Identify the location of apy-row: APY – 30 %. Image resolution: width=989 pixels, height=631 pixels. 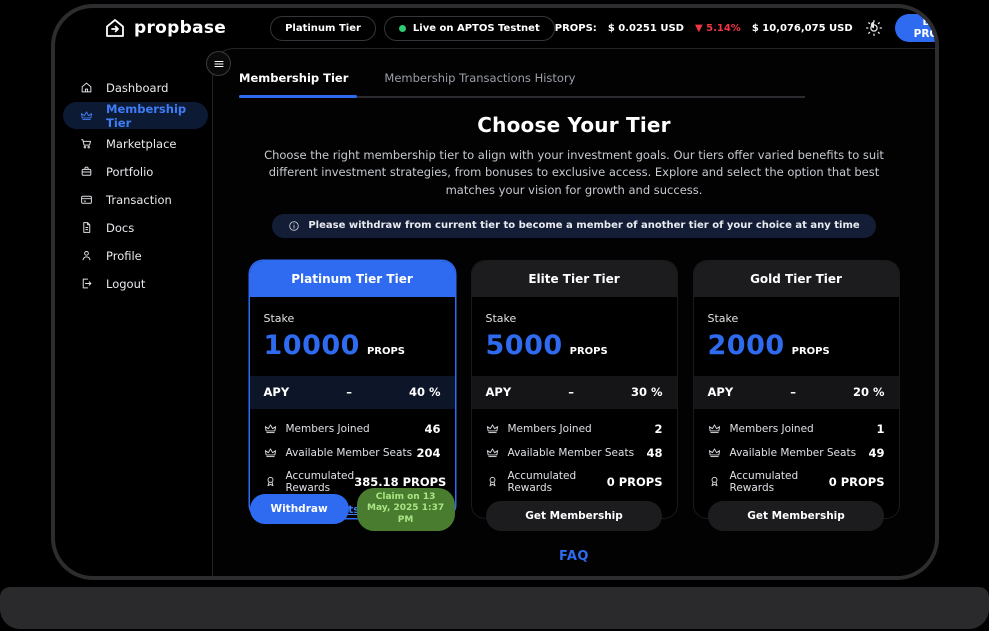
(574, 392).